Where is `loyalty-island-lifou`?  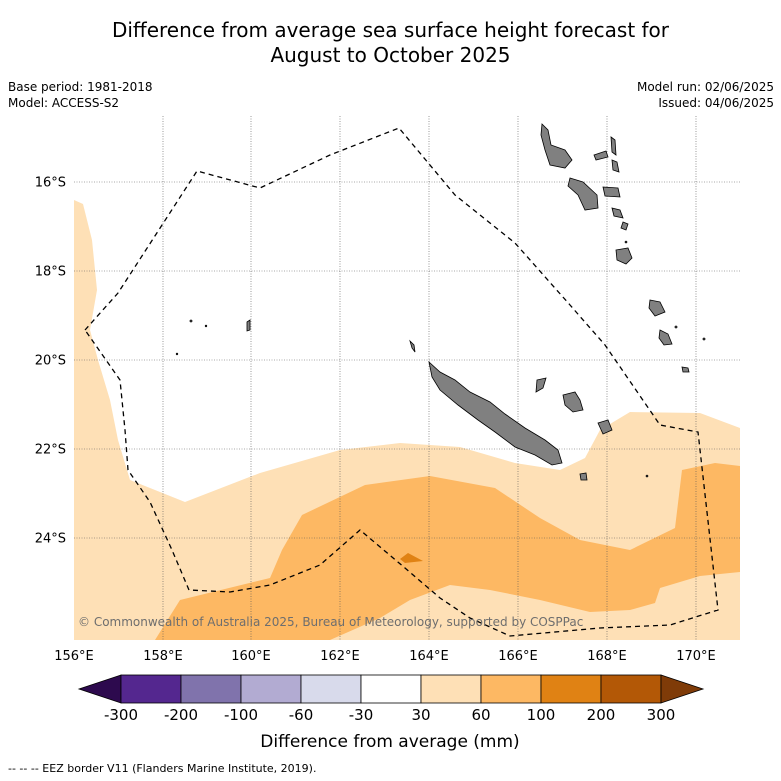
loyalty-island-lifou is located at coordinates (573, 402).